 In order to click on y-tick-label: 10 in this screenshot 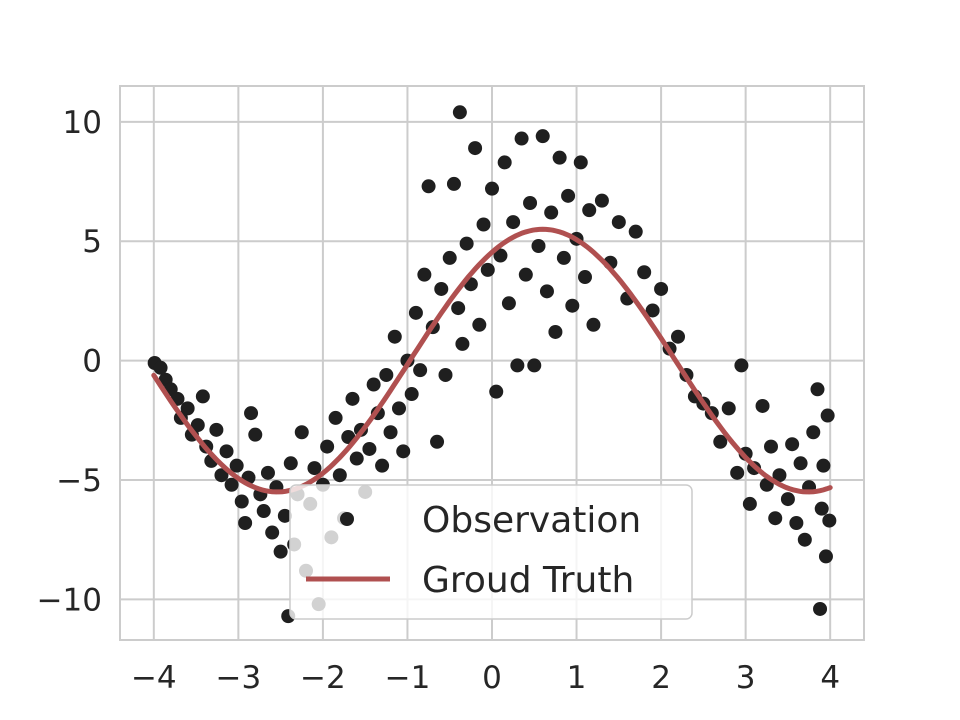, I will do `click(82, 123)`.